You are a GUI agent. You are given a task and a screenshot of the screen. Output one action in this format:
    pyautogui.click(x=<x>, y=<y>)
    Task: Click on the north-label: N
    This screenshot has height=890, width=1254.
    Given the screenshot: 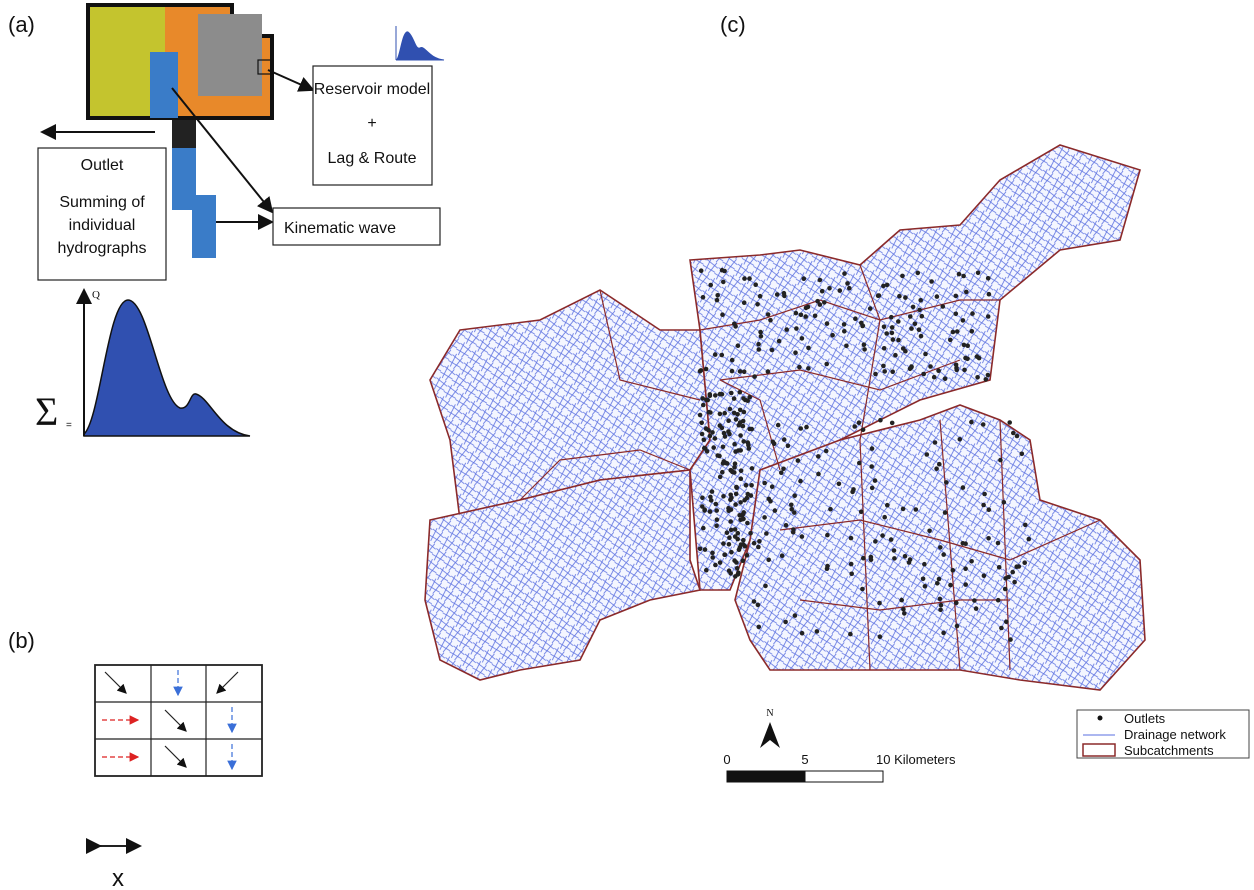 What is the action you would take?
    pyautogui.click(x=769, y=713)
    